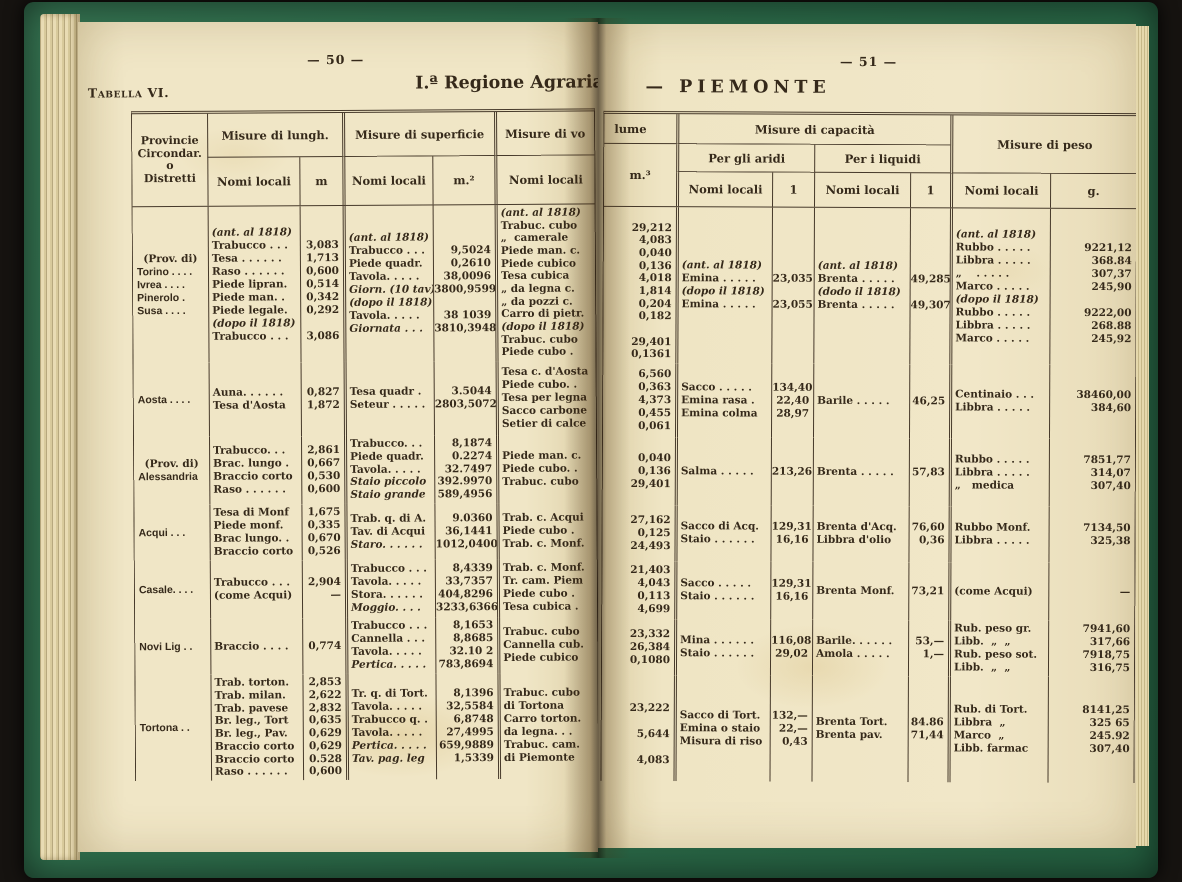  I want to click on measure-value: —, so click(336, 595).